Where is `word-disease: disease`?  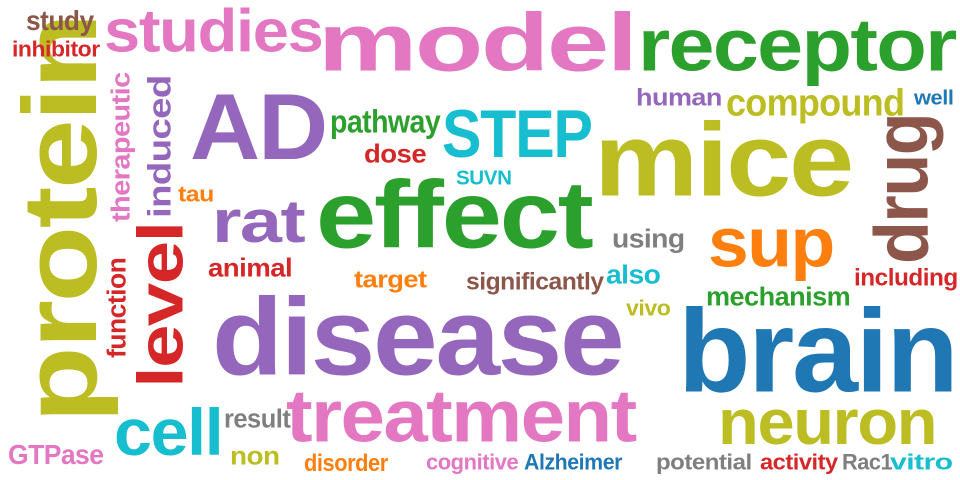 word-disease: disease is located at coordinates (418, 336).